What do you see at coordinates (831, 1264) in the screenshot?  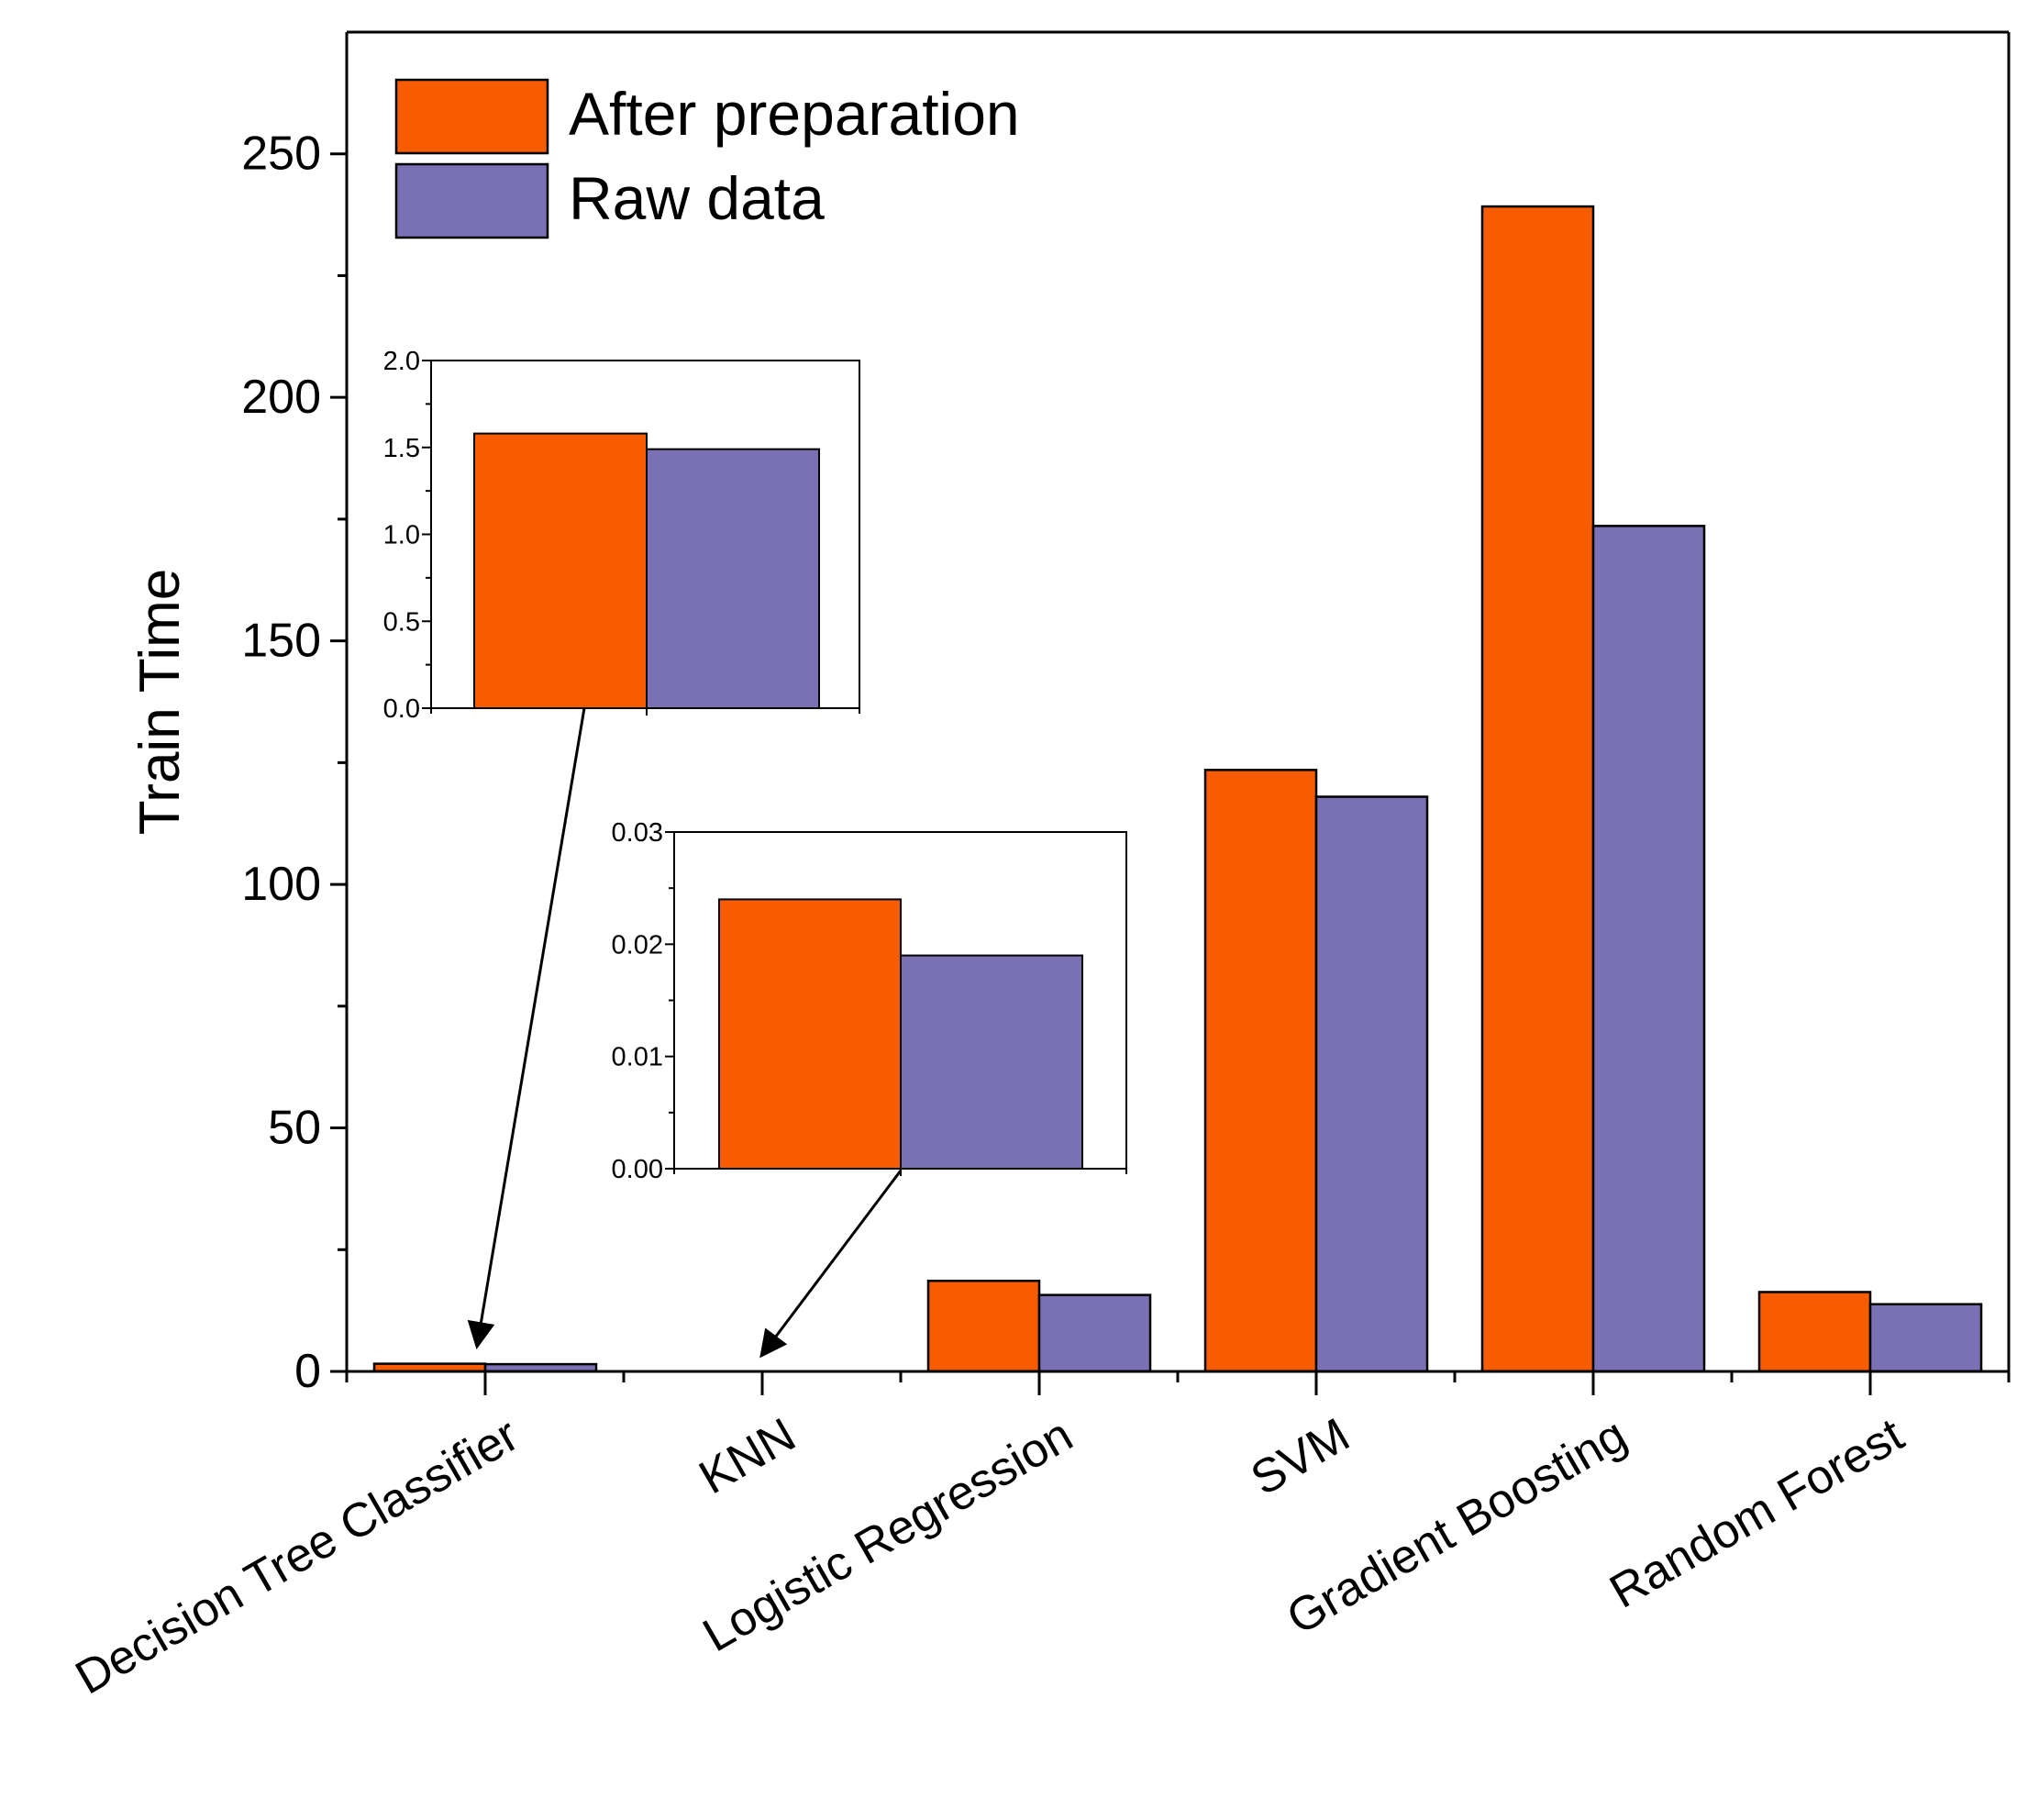 I see `arrow-knn` at bounding box center [831, 1264].